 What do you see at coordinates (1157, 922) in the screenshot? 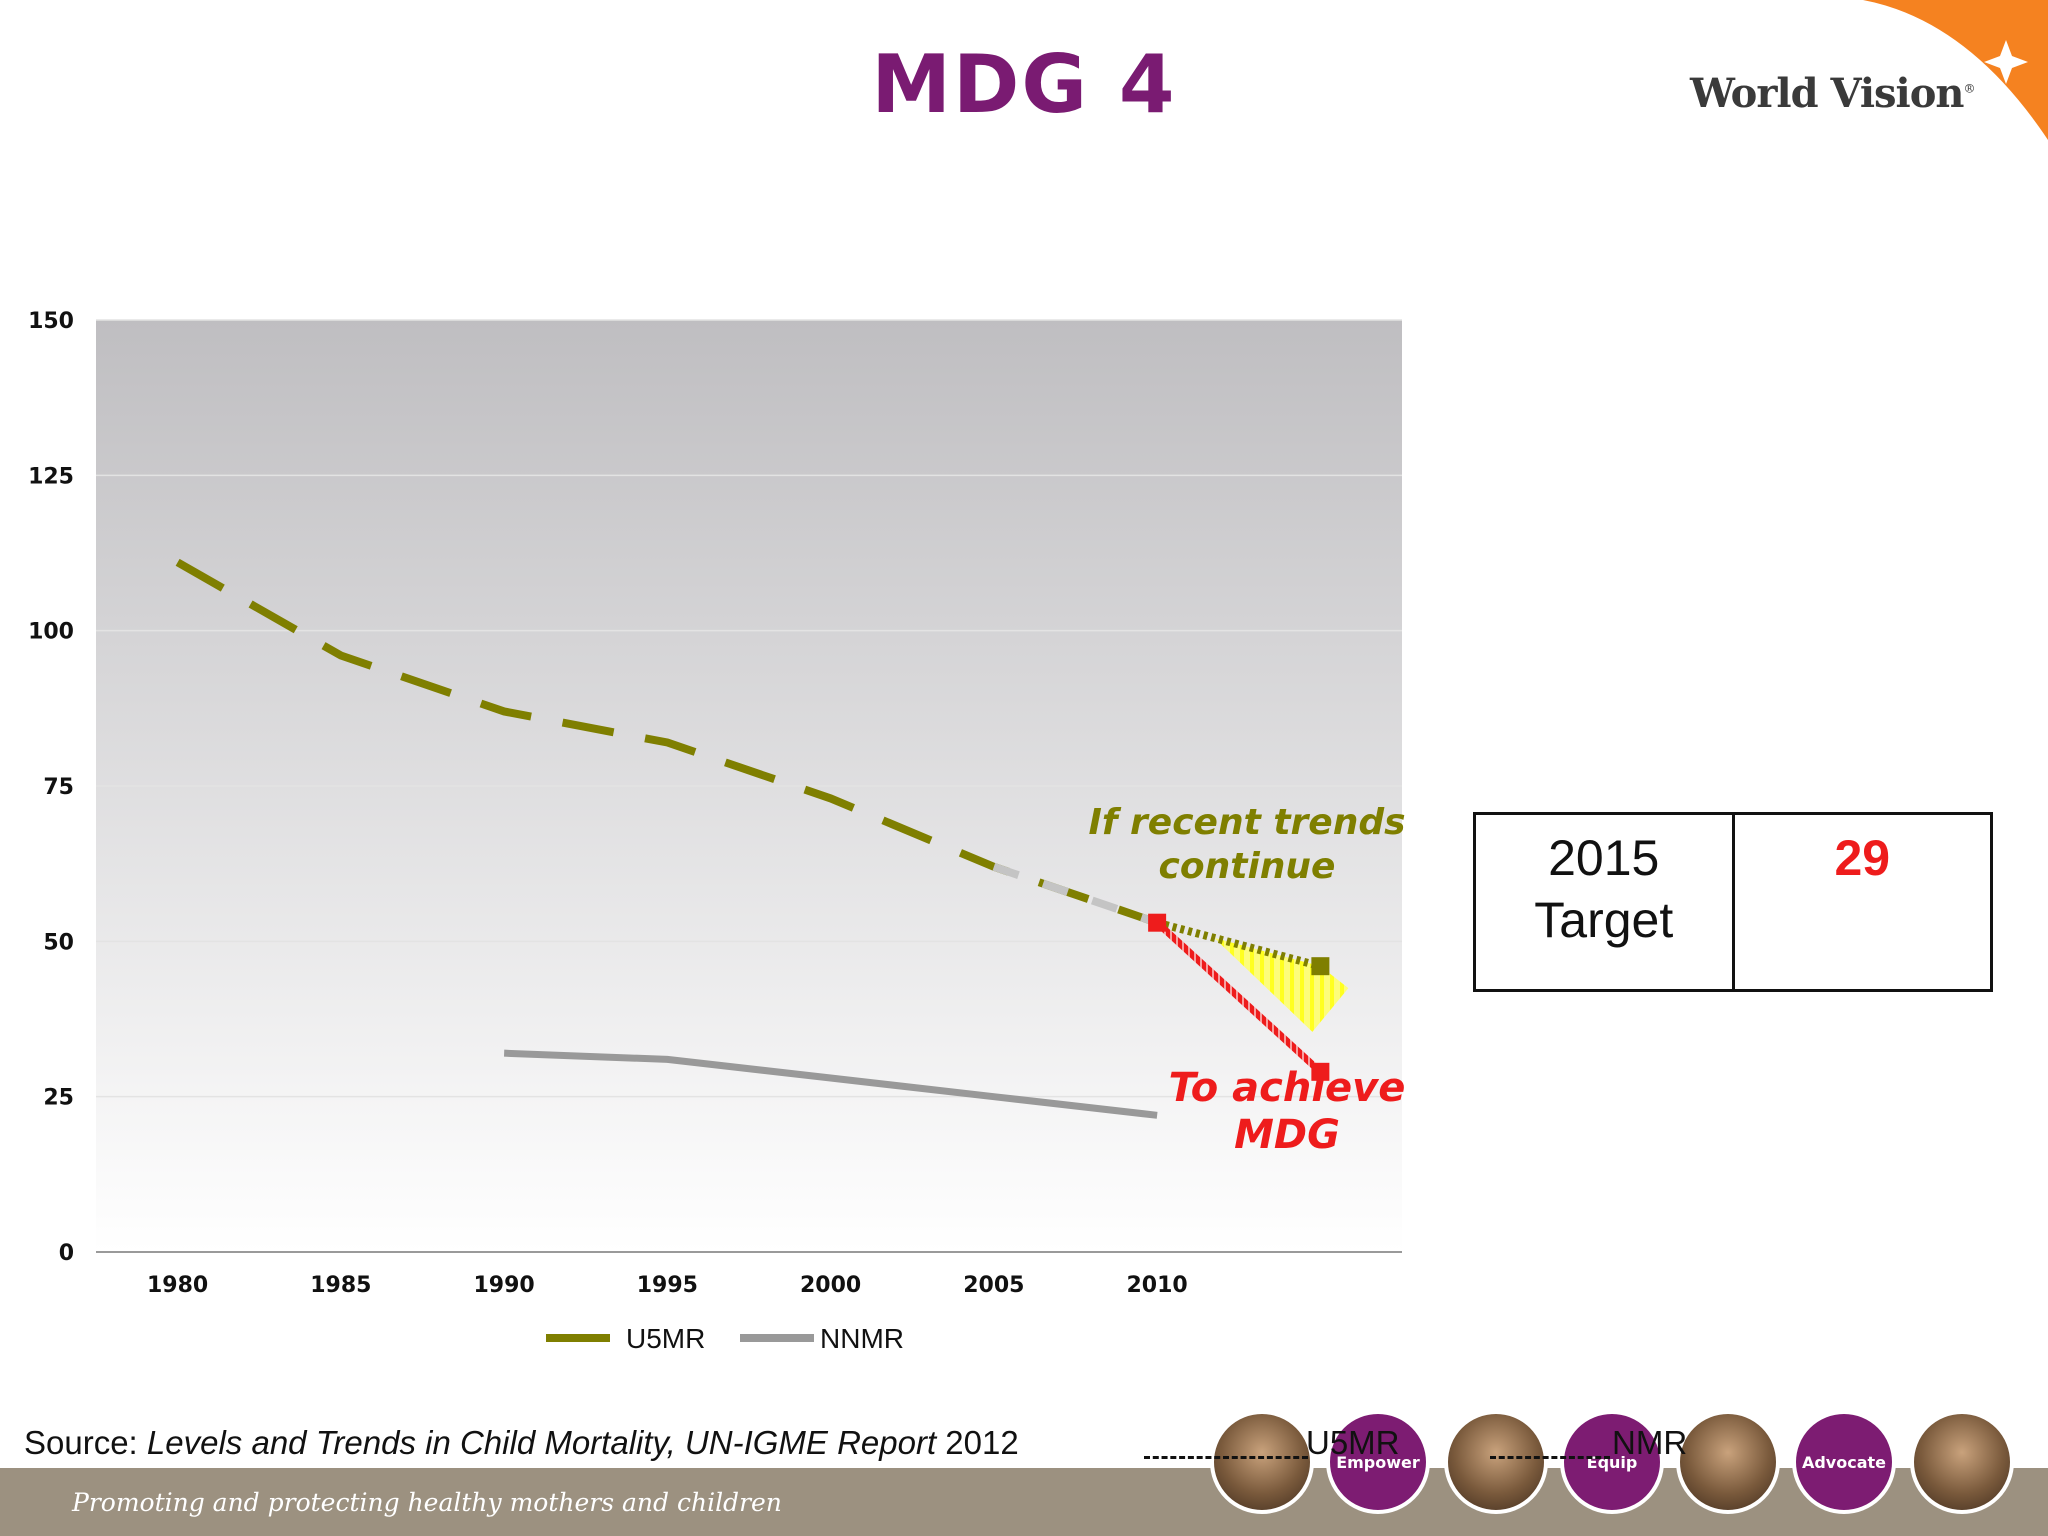
I see `projection-start-marker` at bounding box center [1157, 922].